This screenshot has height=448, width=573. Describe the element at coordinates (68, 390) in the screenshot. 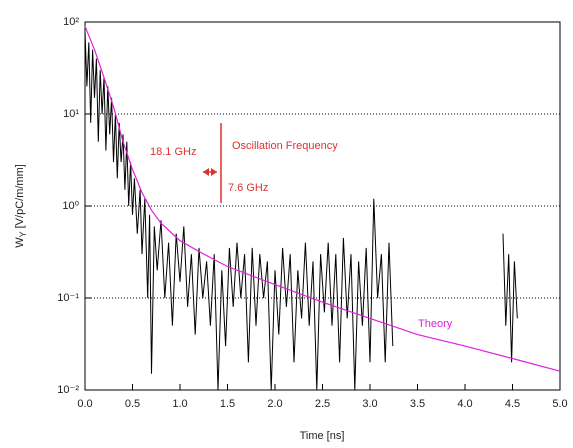

I see `y-tick-label: 10⁻²` at that location.